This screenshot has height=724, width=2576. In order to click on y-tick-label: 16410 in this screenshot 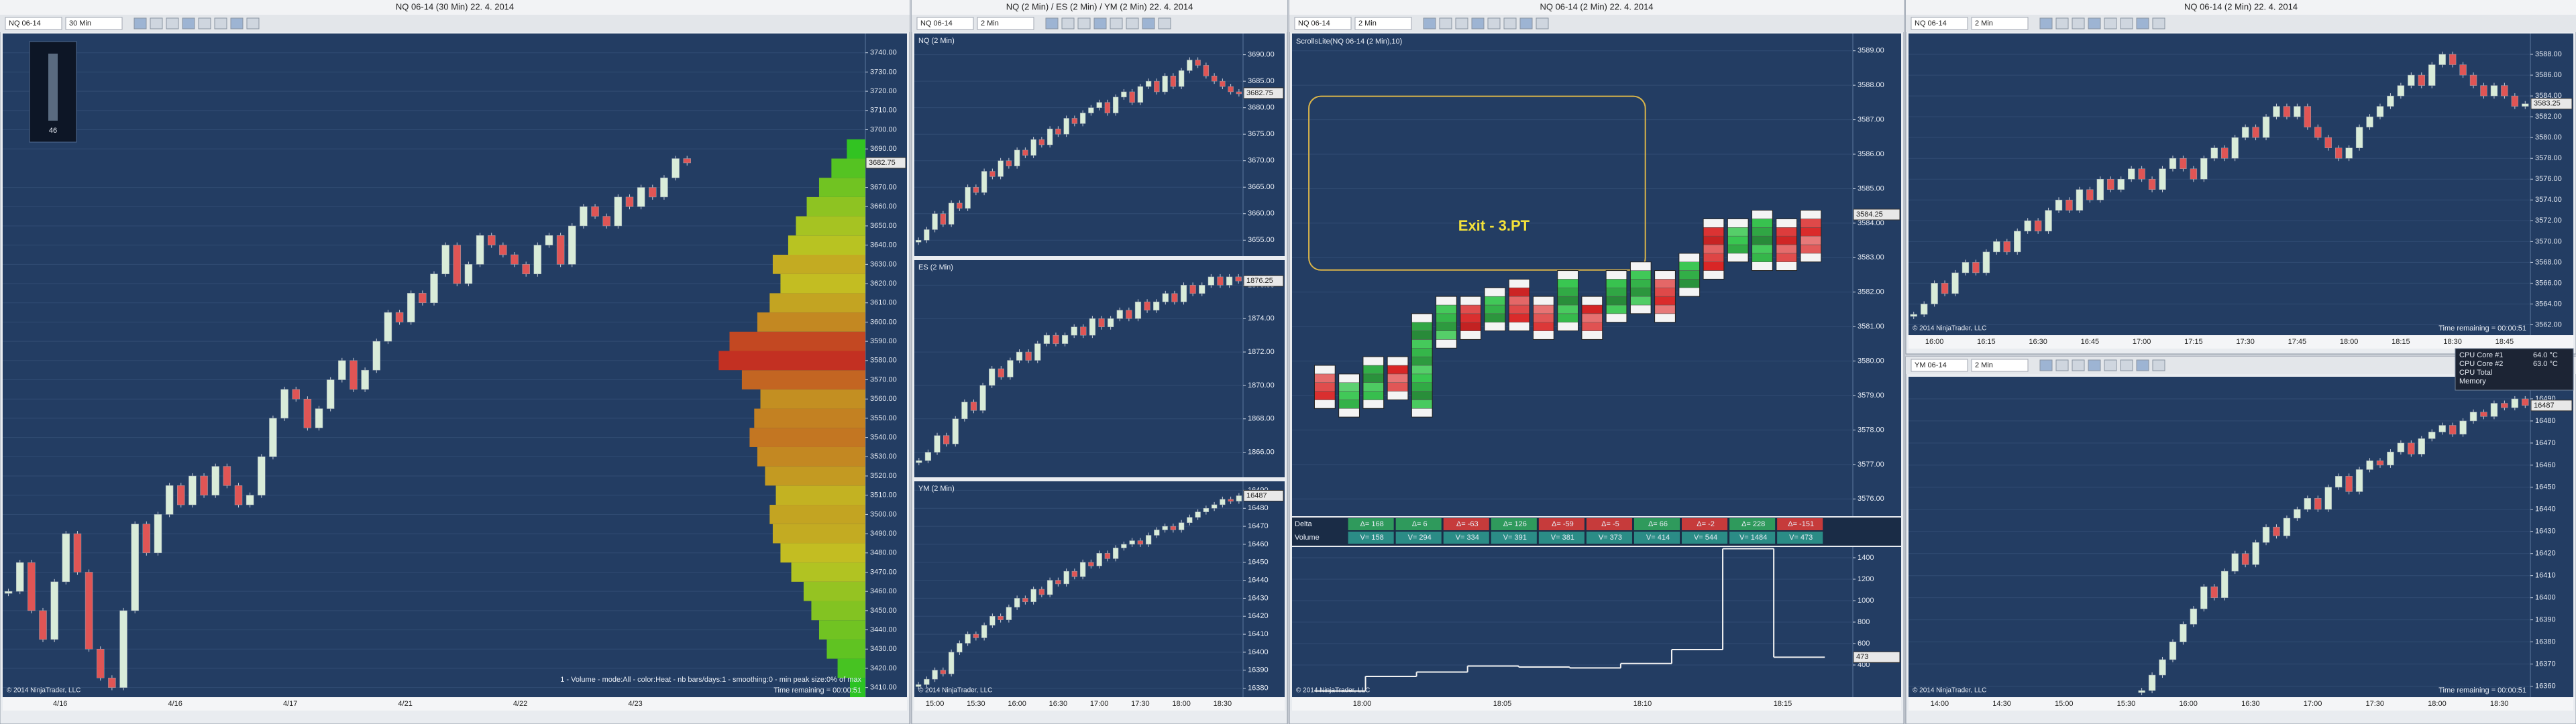, I will do `click(1258, 634)`.